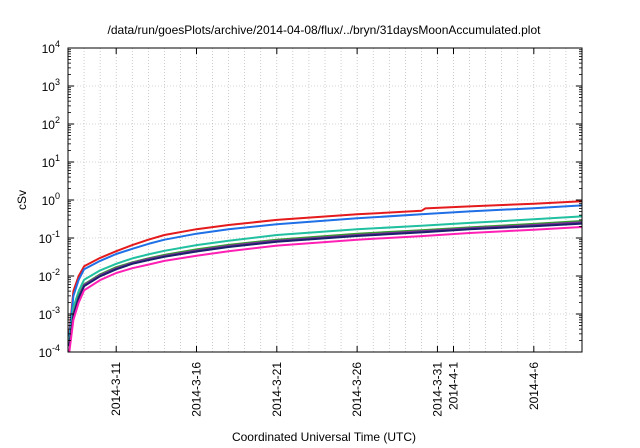 Image resolution: width=640 pixels, height=448 pixels. What do you see at coordinates (49, 351) in the screenshot?
I see `y-tick-label: 10⁻⁴` at bounding box center [49, 351].